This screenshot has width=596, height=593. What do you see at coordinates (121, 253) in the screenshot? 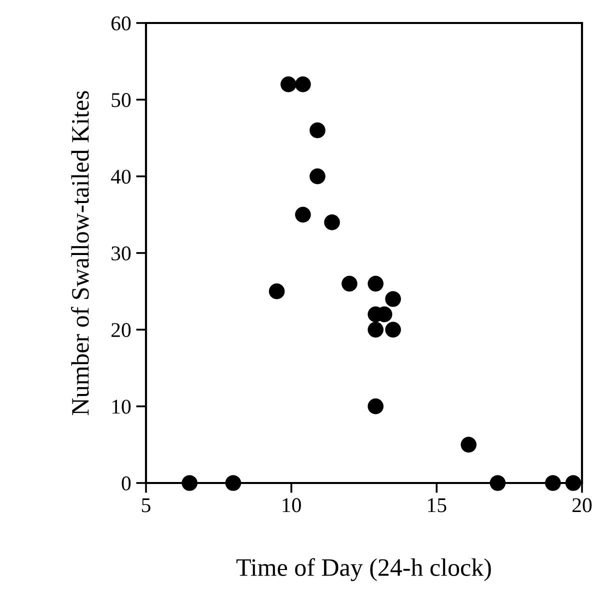
I see `y-tick-label: 30` at bounding box center [121, 253].